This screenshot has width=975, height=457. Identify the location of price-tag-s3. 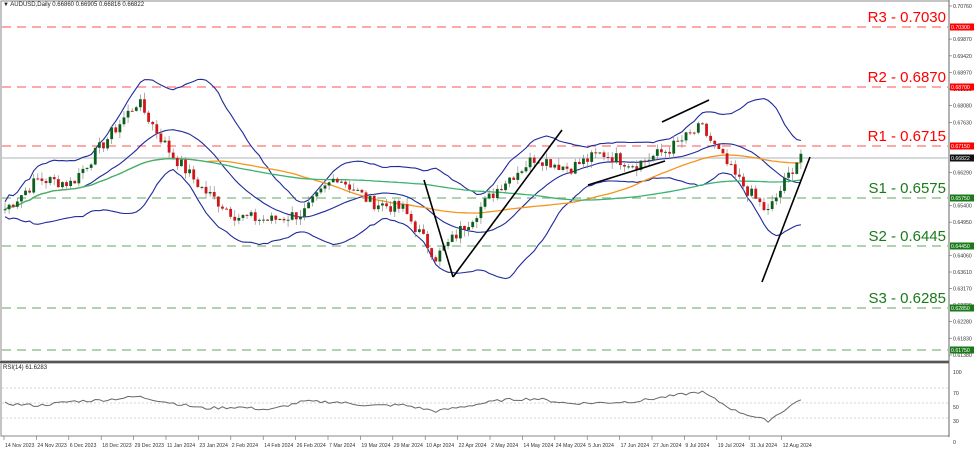
(962, 308).